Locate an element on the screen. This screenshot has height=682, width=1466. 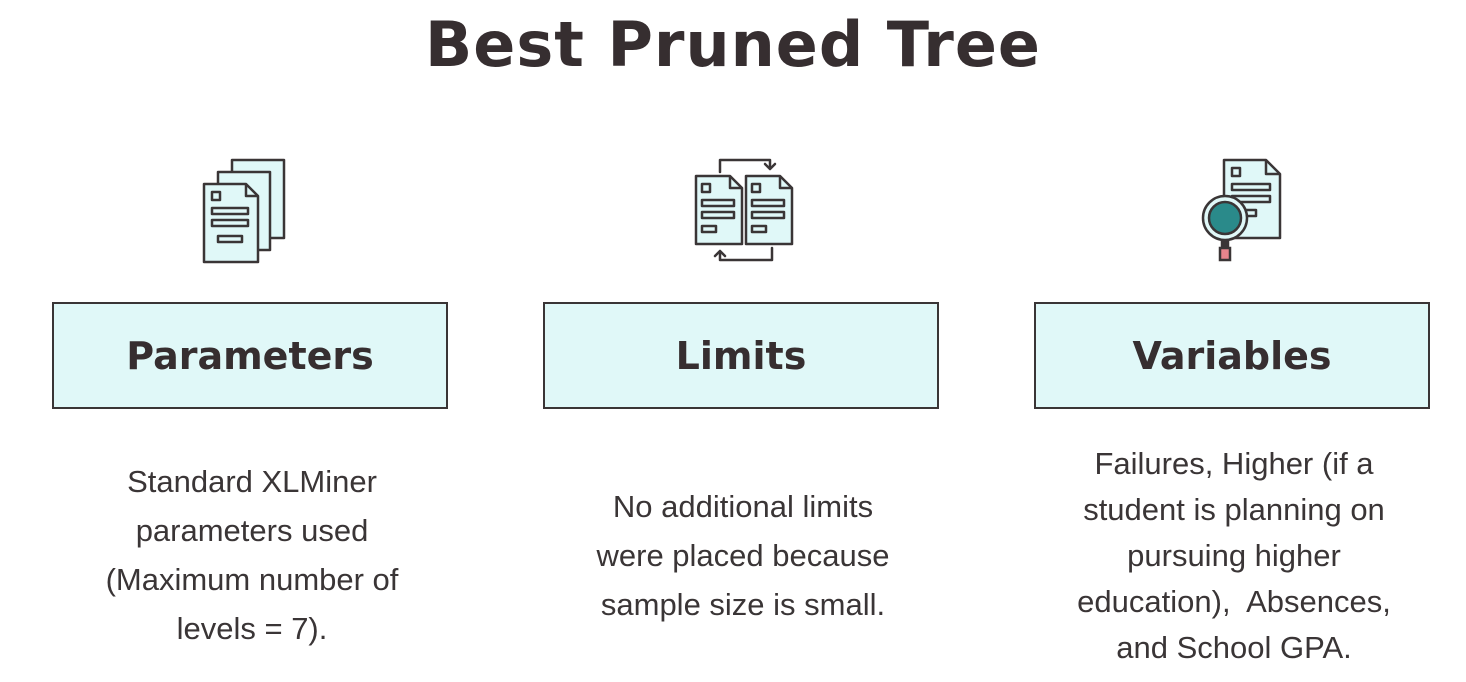
description-line: pursuing higher is located at coordinates (1234, 555).